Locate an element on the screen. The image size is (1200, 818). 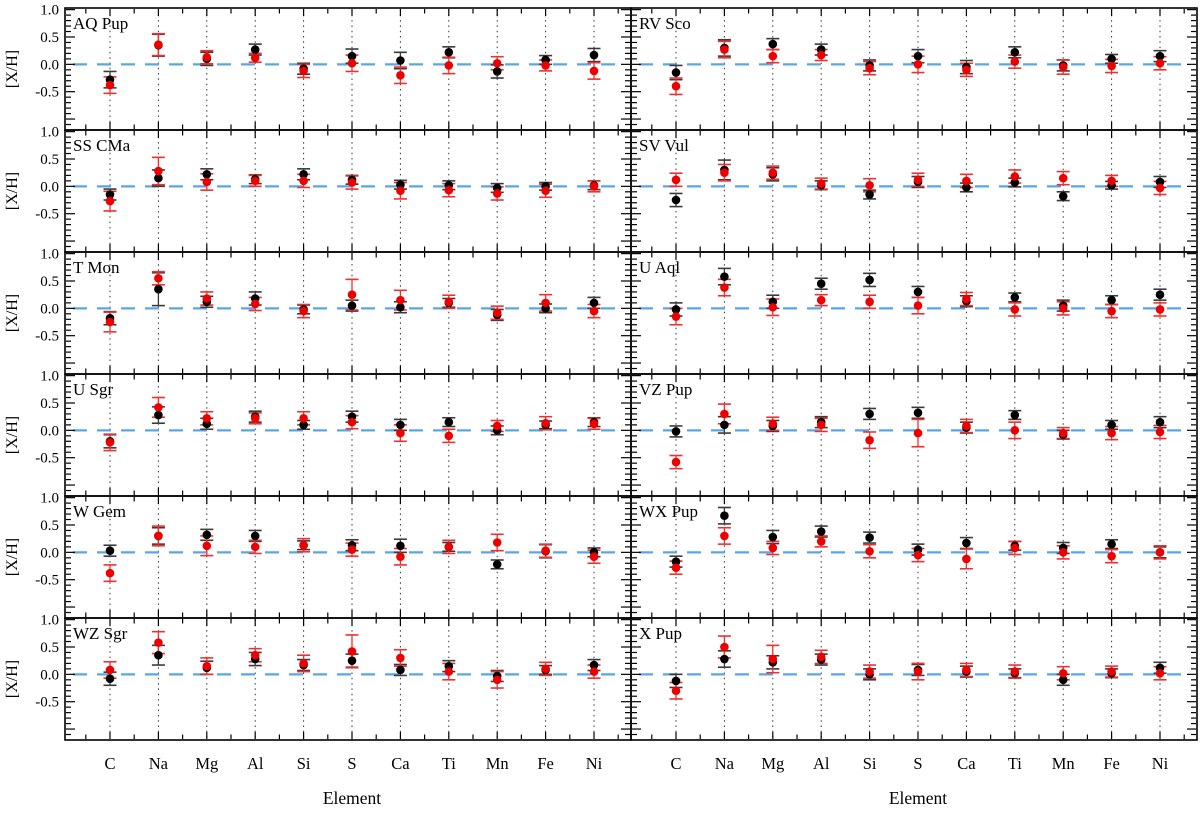
y-axis-label: [X/H] is located at coordinates (12, 69).